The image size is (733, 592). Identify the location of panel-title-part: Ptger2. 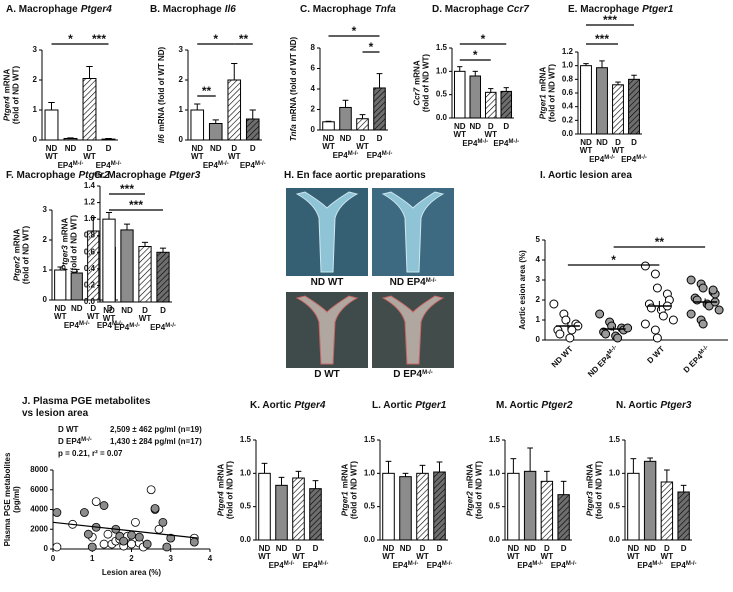
(94, 175).